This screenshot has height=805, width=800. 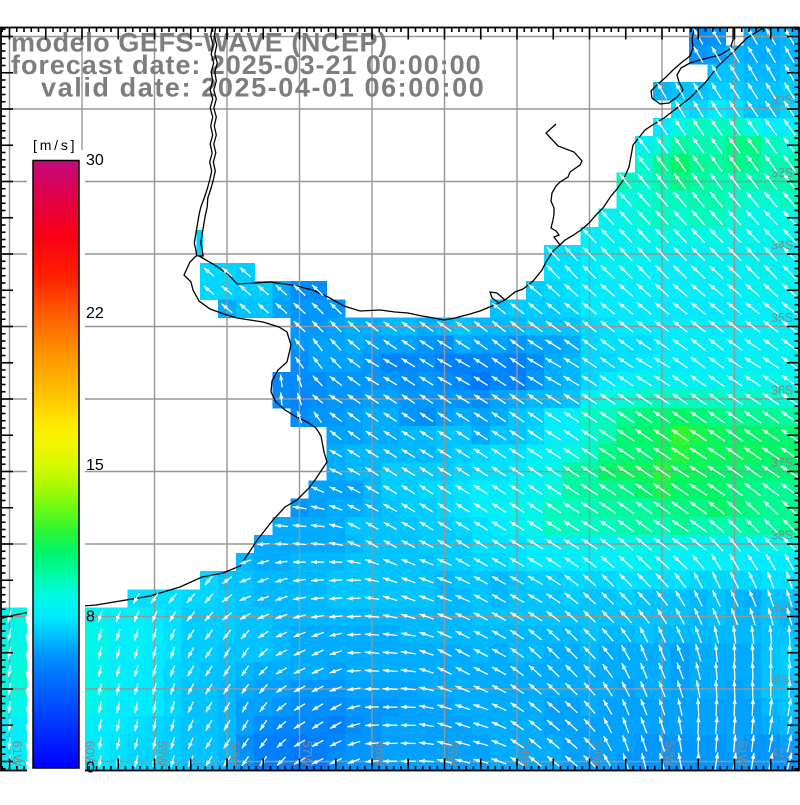 What do you see at coordinates (95, 465) in the screenshot?
I see `svg-text: 15` at bounding box center [95, 465].